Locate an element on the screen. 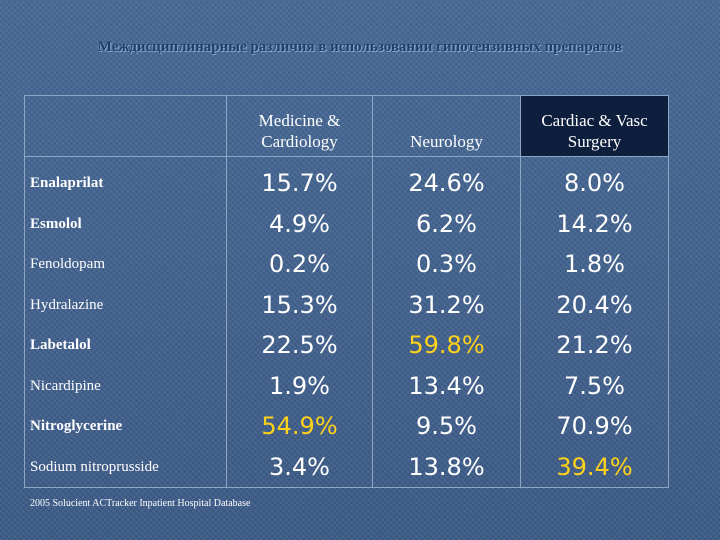 The width and height of the screenshot is (720, 540). header-empty-cell is located at coordinates (125, 126).